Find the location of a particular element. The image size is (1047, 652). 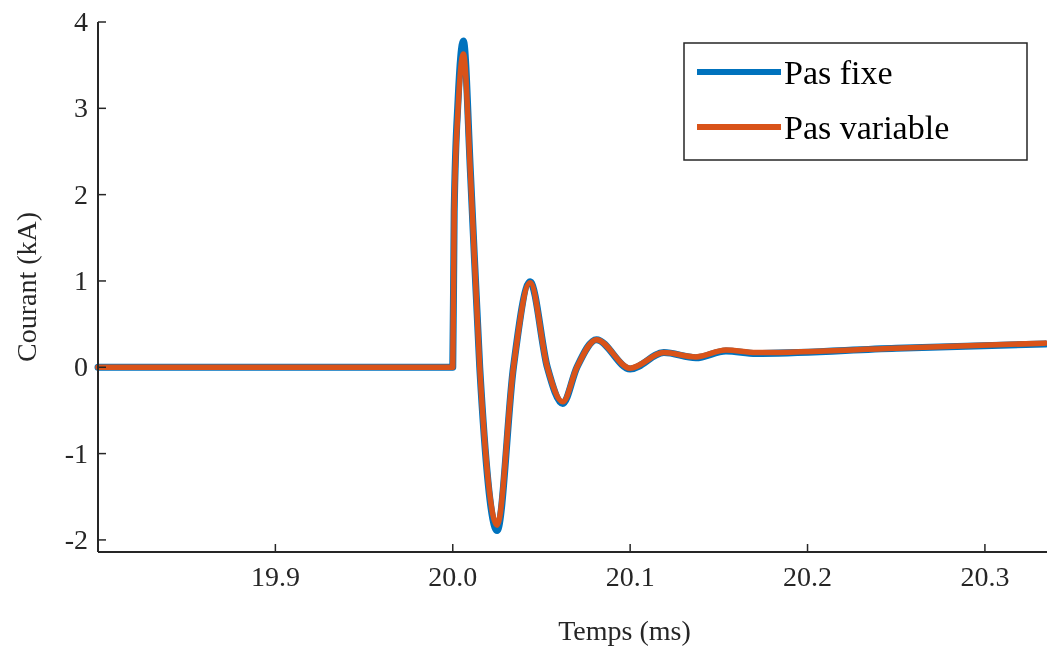

y-tick-label: 4 is located at coordinates (81, 21).